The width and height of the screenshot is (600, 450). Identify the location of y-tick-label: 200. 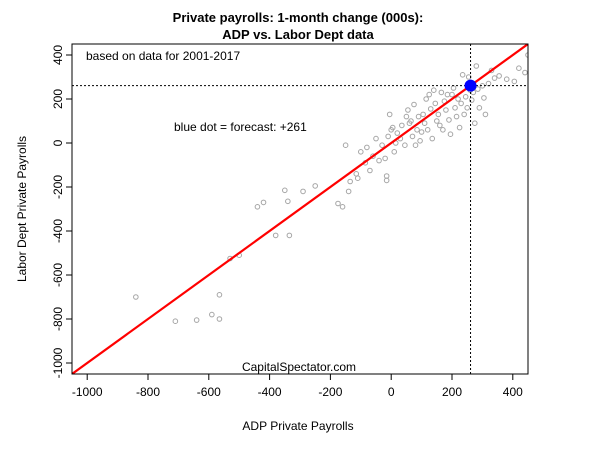
(58, 99).